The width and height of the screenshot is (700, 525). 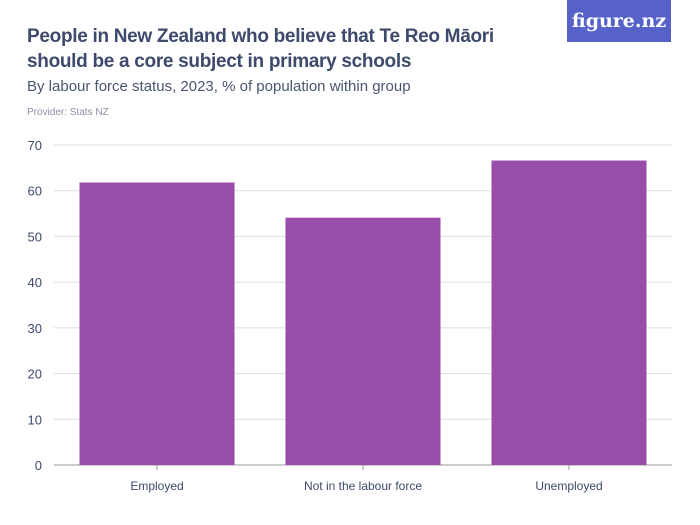 What do you see at coordinates (35, 282) in the screenshot?
I see `y-tick-label: 40` at bounding box center [35, 282].